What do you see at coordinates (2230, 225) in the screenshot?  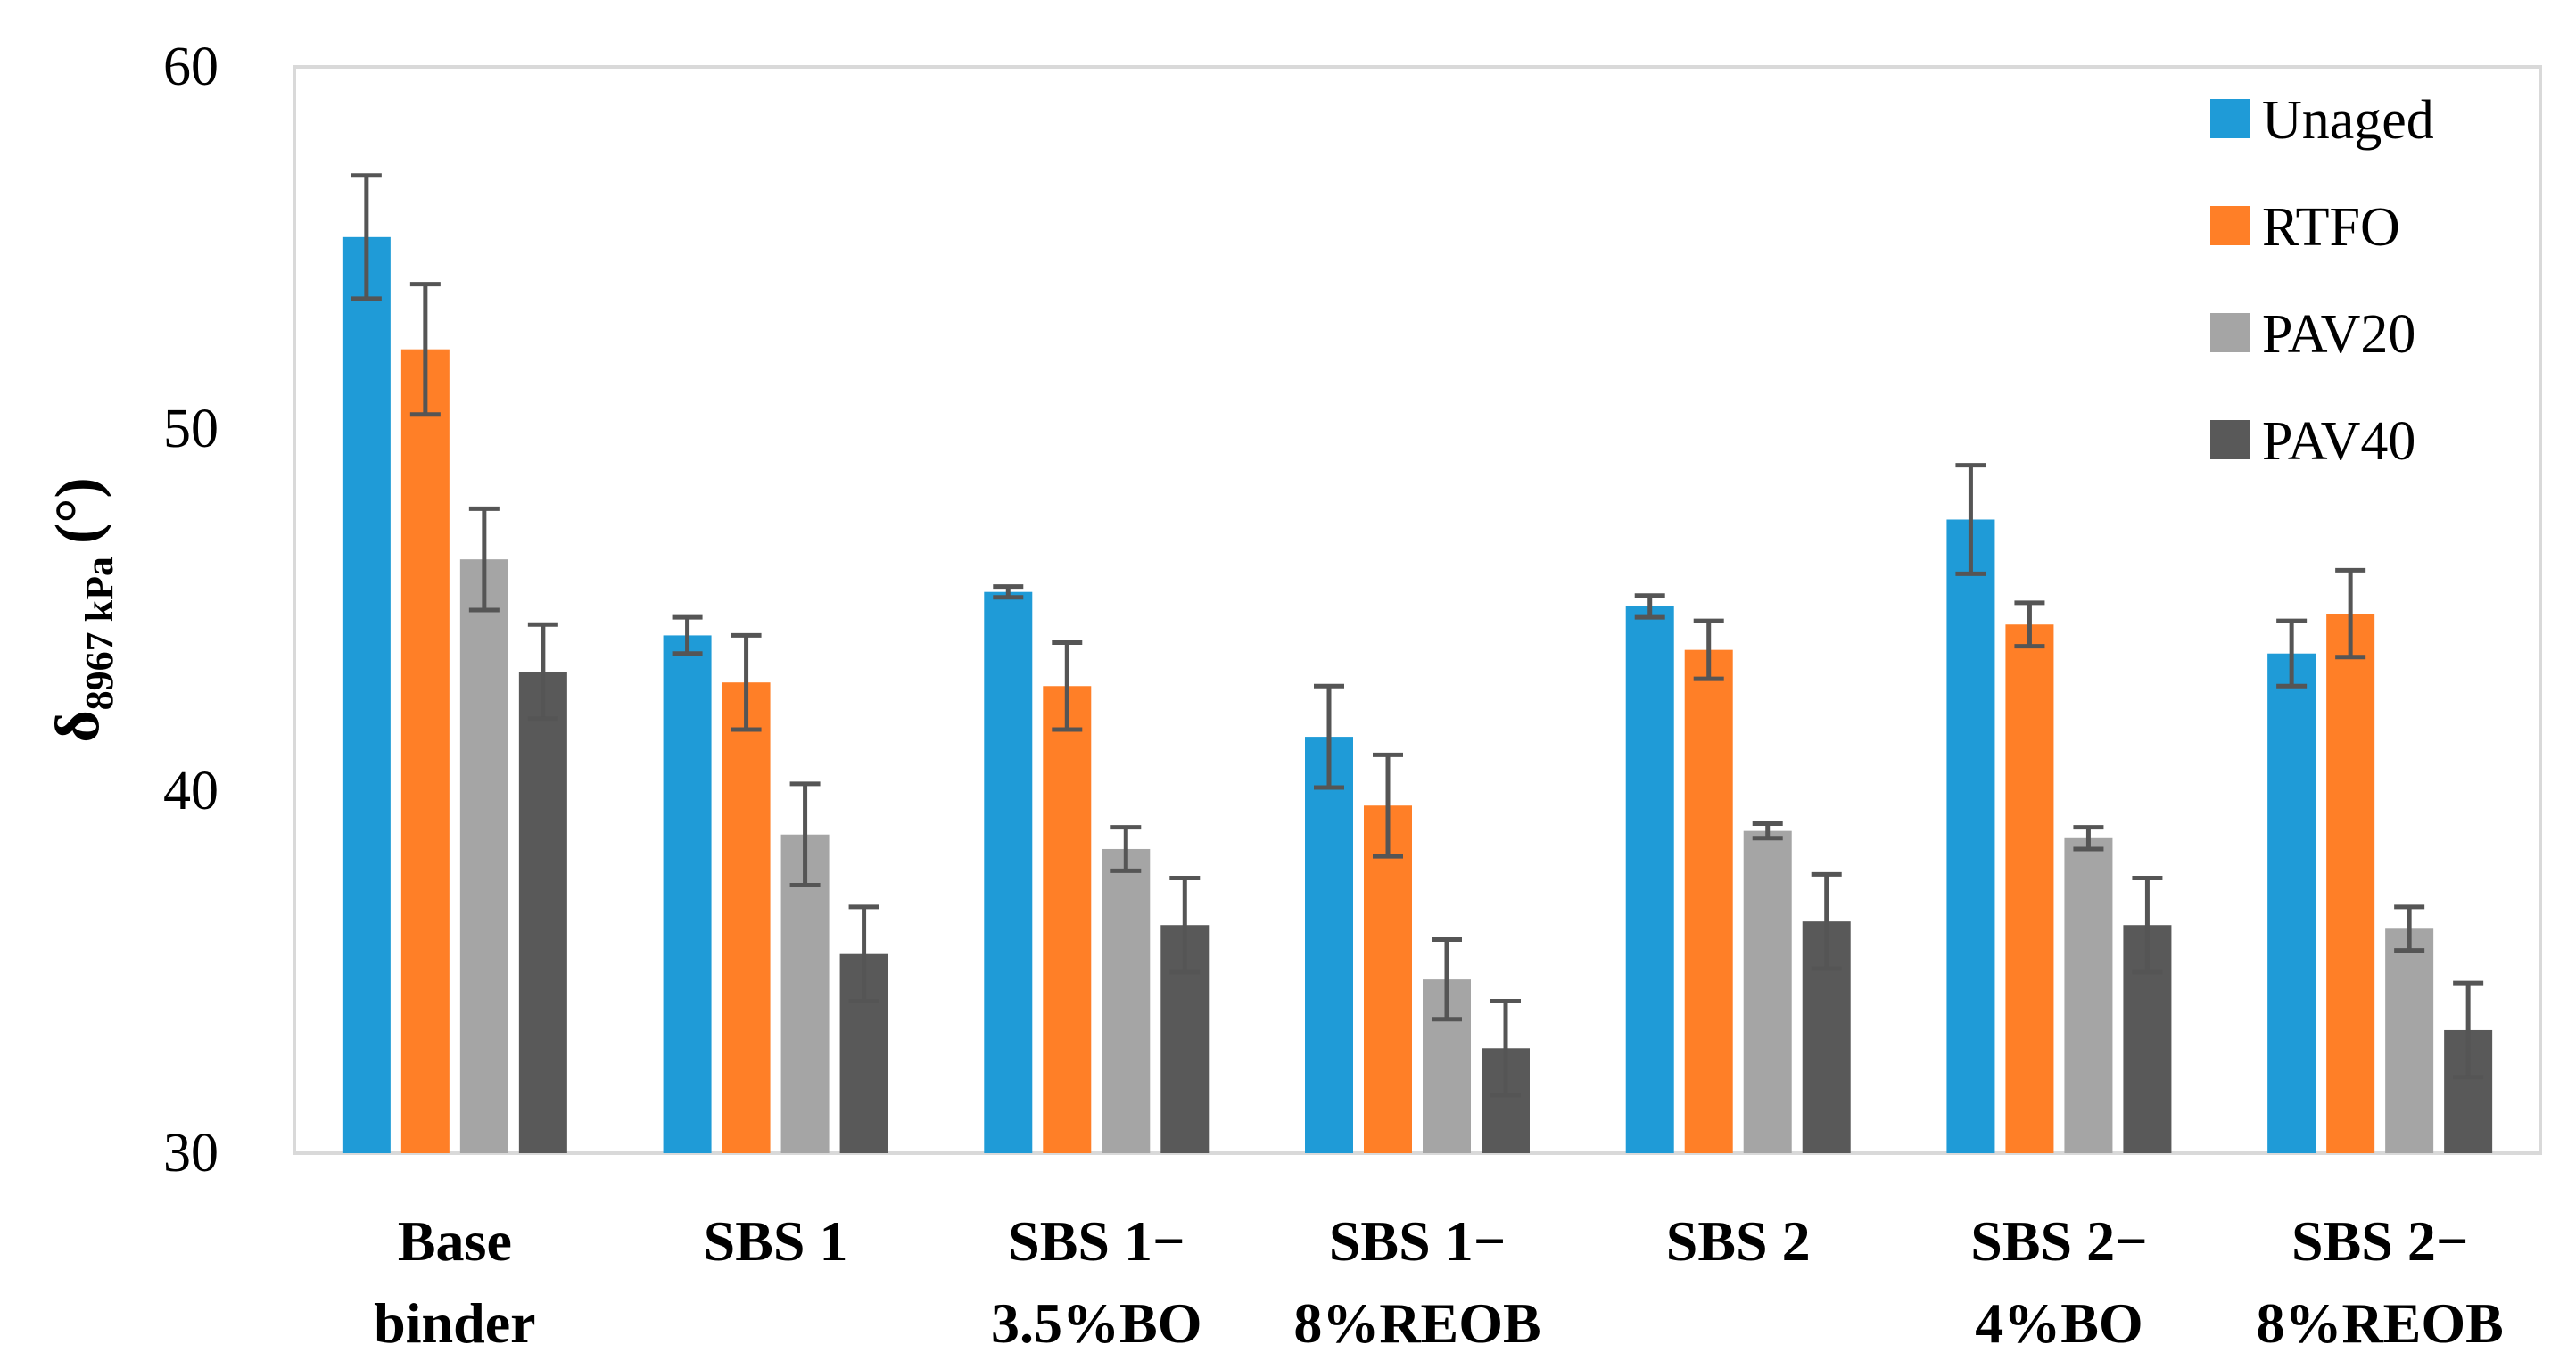 I see `legend-swatch-rtfo` at bounding box center [2230, 225].